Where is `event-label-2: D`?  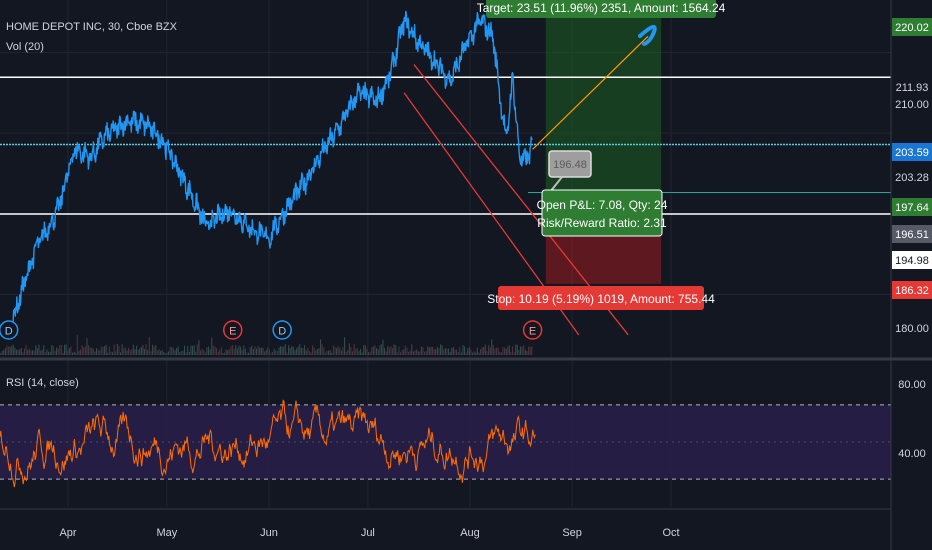
event-label-2: D is located at coordinates (282, 332).